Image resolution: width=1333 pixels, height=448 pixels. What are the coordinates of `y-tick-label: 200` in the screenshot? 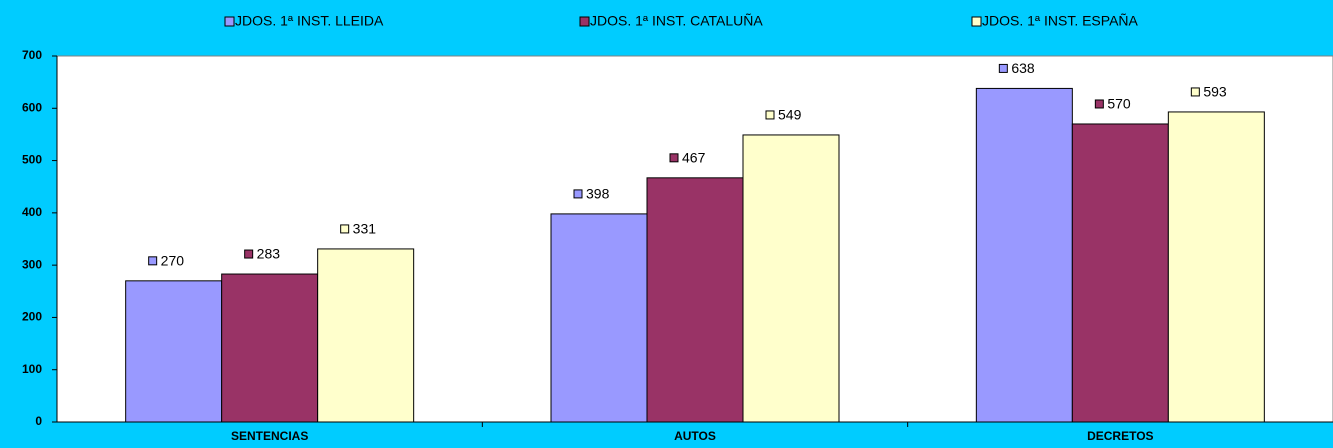 It's located at (32, 317).